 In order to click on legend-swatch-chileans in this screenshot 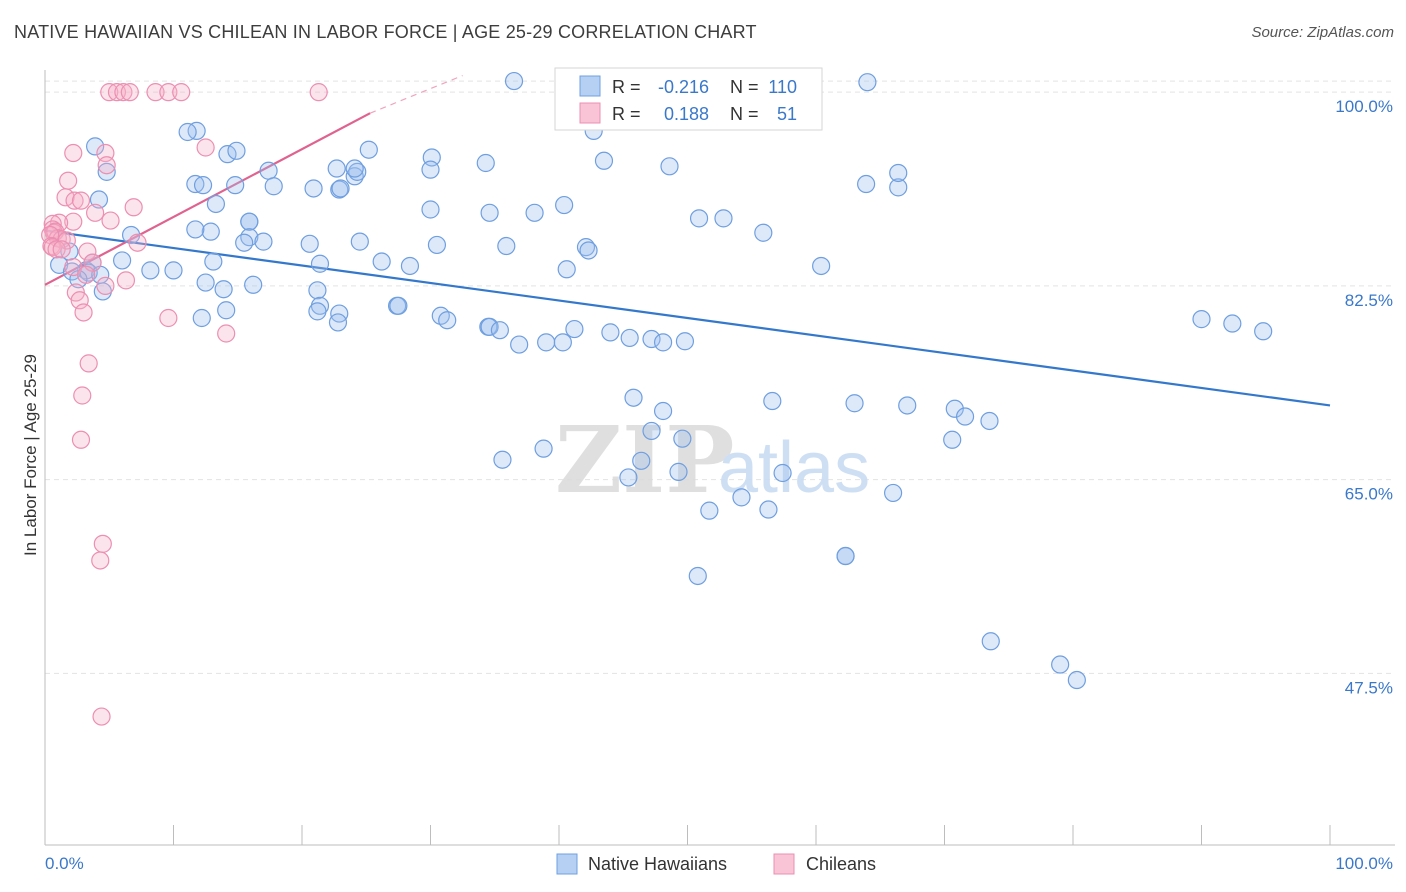, I will do `click(590, 113)`.